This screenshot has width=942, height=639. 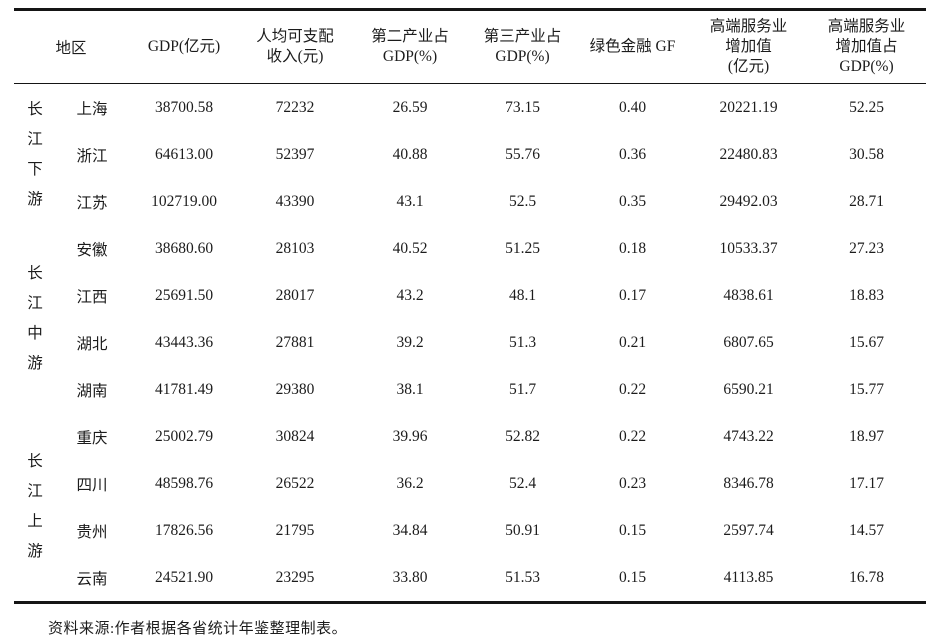 What do you see at coordinates (295, 56) in the screenshot?
I see `column-header-line: 收入(元)` at bounding box center [295, 56].